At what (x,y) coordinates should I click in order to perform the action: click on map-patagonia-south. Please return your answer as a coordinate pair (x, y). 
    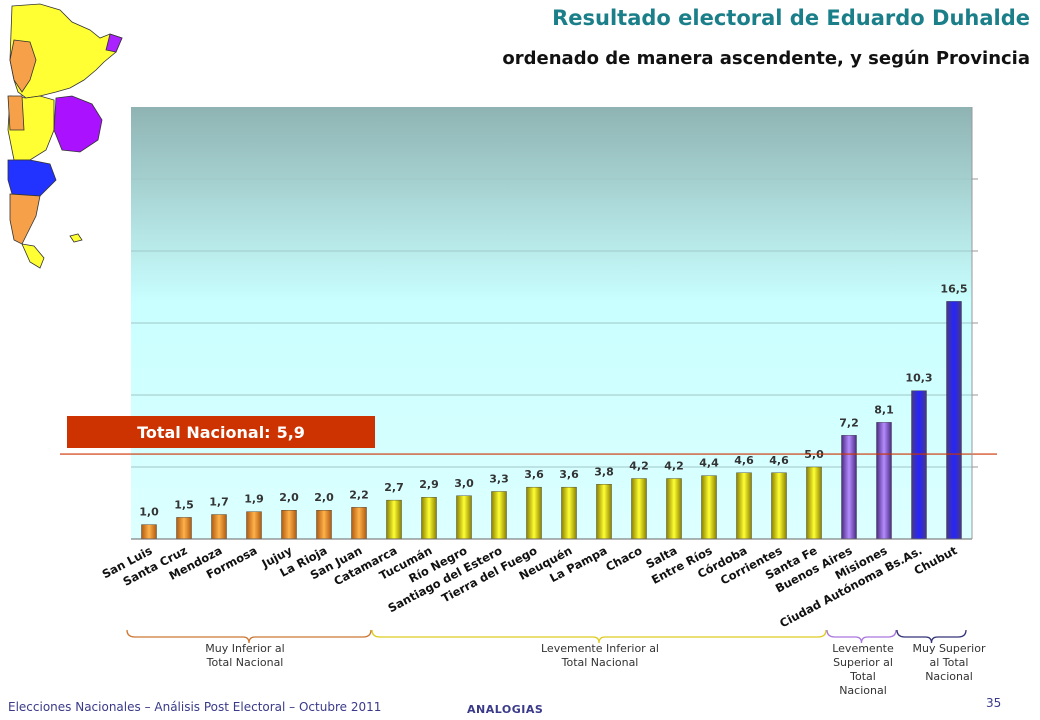
    Looking at the image, I should click on (25, 219).